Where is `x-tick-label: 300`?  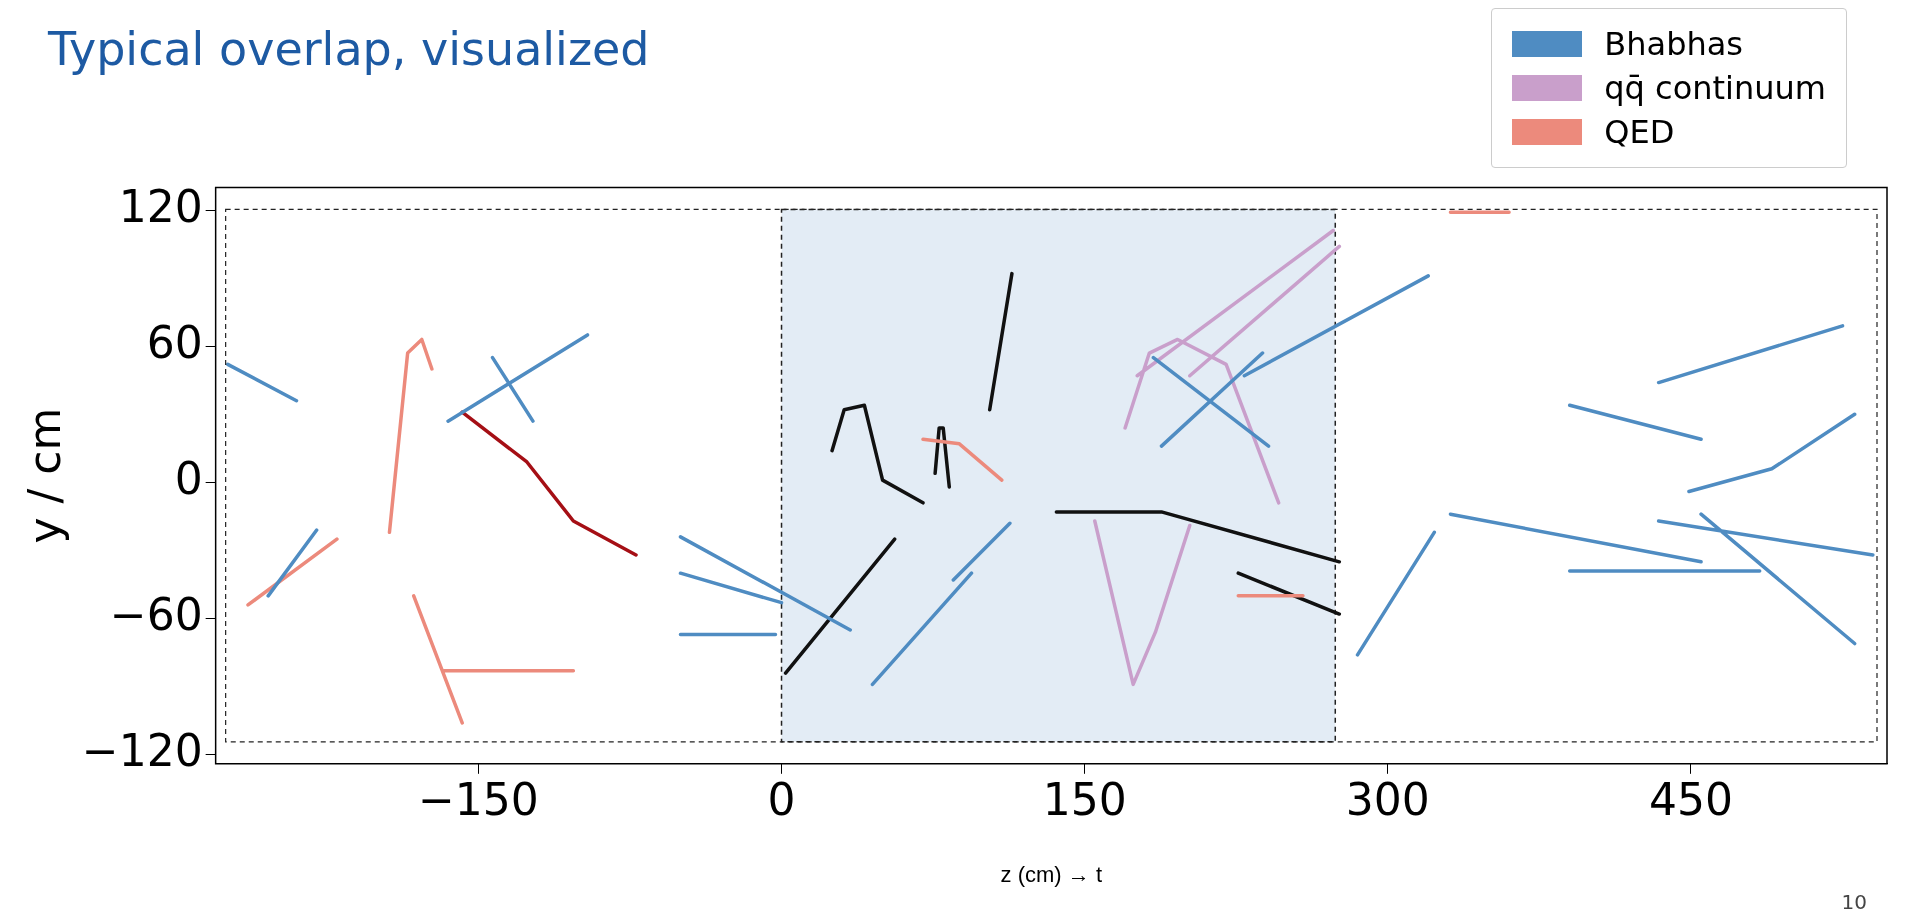 x-tick-label: 300 is located at coordinates (1387, 799).